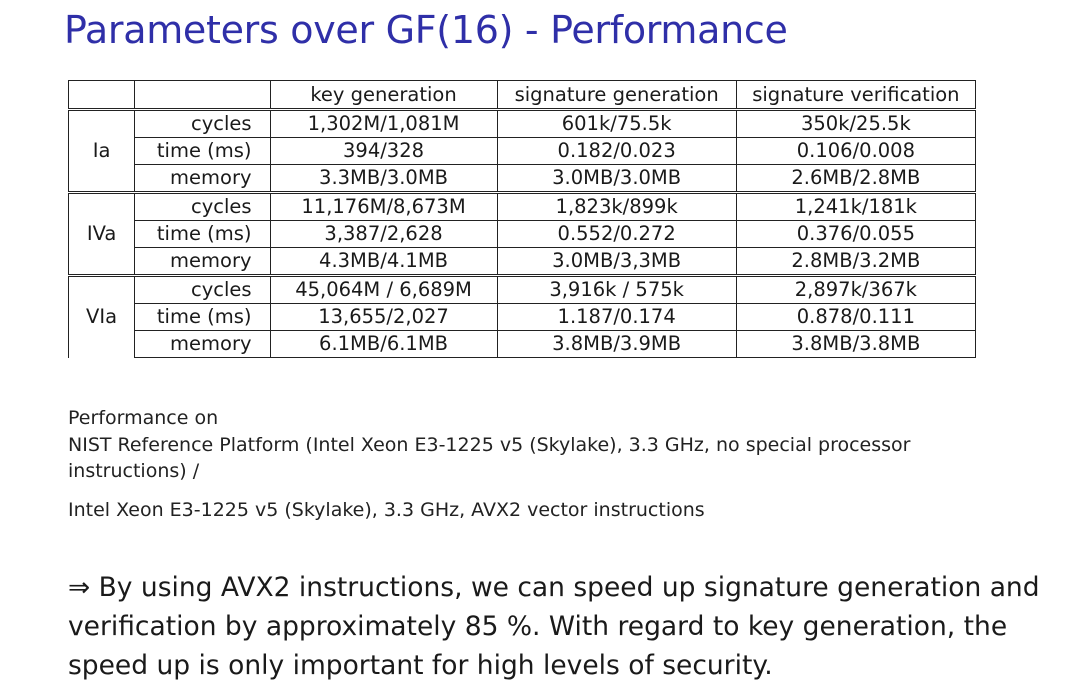  Describe the element at coordinates (101, 150) in the screenshot. I see `security-level-label: Ia` at that location.